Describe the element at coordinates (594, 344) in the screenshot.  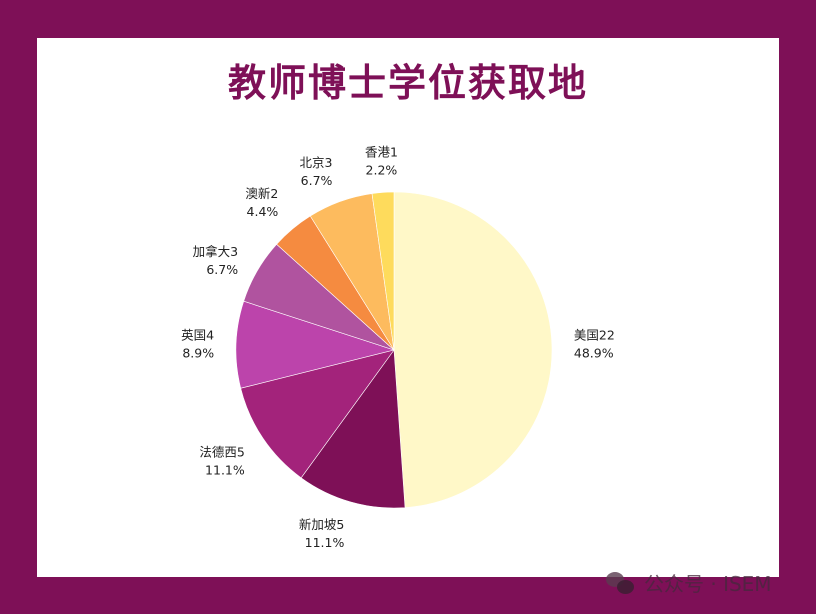
I see `slice-label: 美国22 48.9%` at that location.